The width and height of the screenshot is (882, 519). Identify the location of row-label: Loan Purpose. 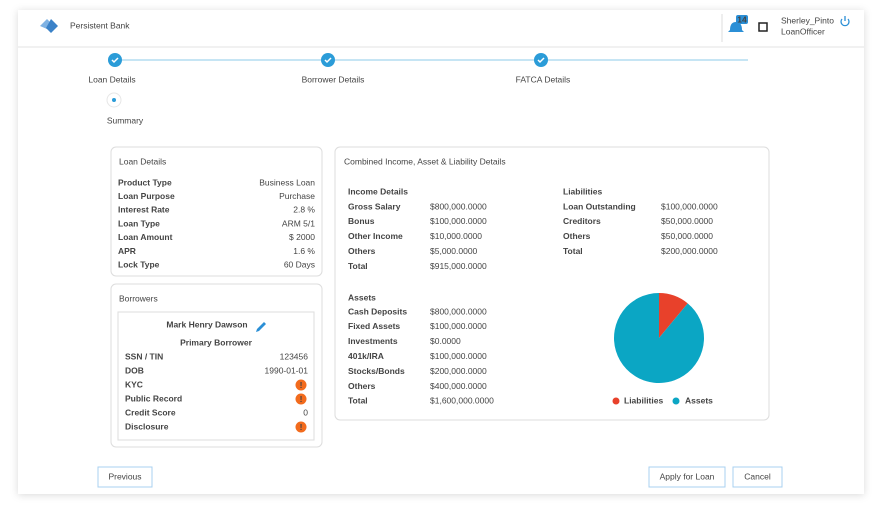
(146, 196).